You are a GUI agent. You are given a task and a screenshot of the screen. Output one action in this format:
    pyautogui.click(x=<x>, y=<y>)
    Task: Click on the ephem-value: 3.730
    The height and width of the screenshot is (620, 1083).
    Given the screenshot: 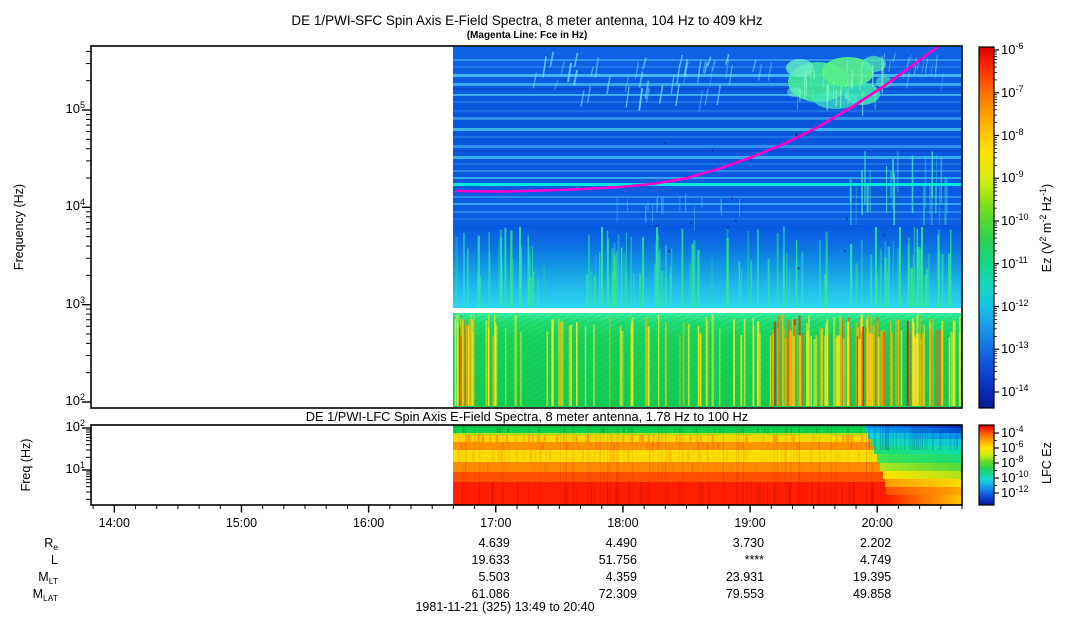 What is the action you would take?
    pyautogui.click(x=748, y=543)
    